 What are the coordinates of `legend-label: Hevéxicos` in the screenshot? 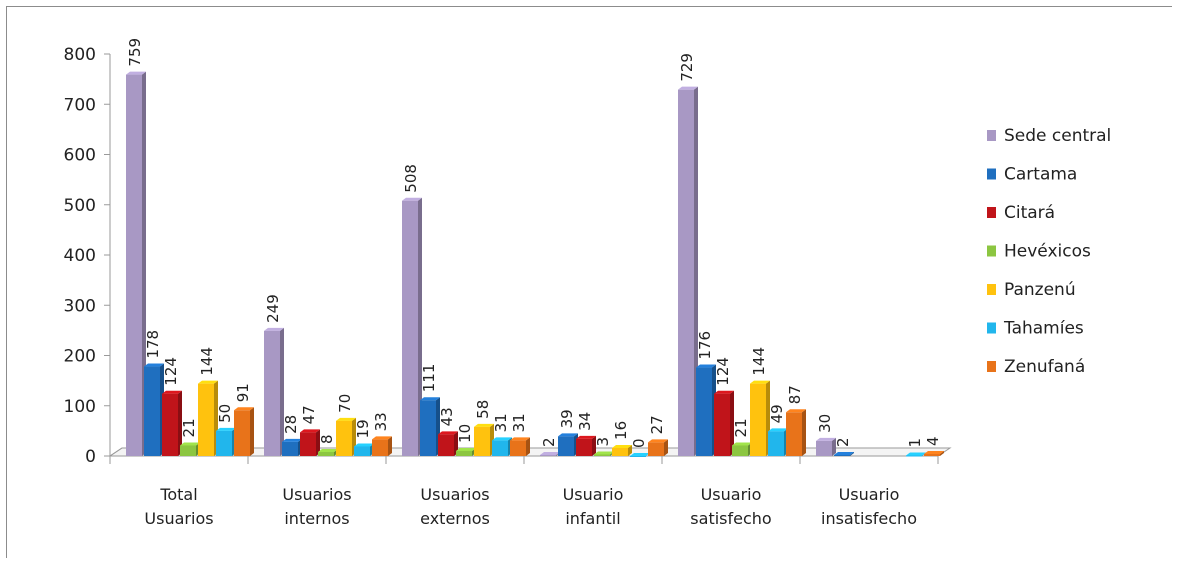 It's located at (1047, 252).